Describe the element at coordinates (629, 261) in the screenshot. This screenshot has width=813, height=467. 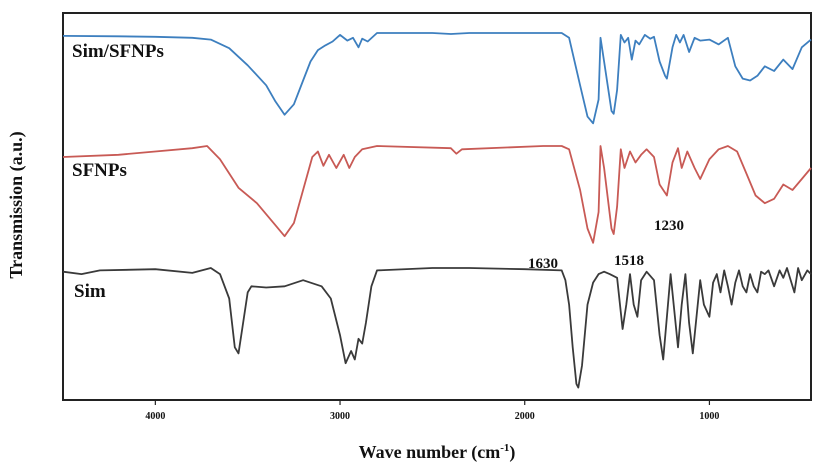
I see `peak-label-1518: 1518` at that location.